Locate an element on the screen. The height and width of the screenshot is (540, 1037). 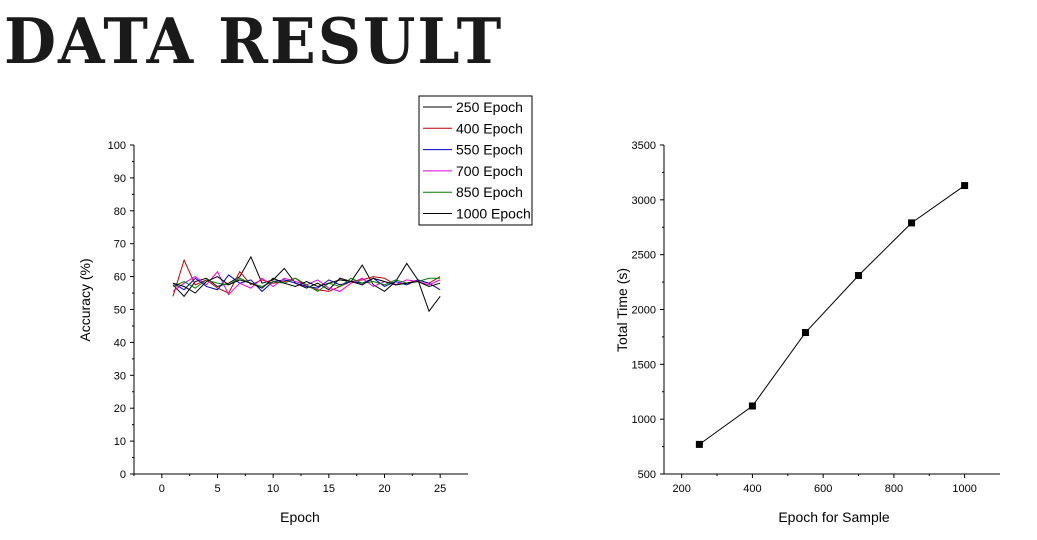
accuracy-series-group is located at coordinates (306, 284).